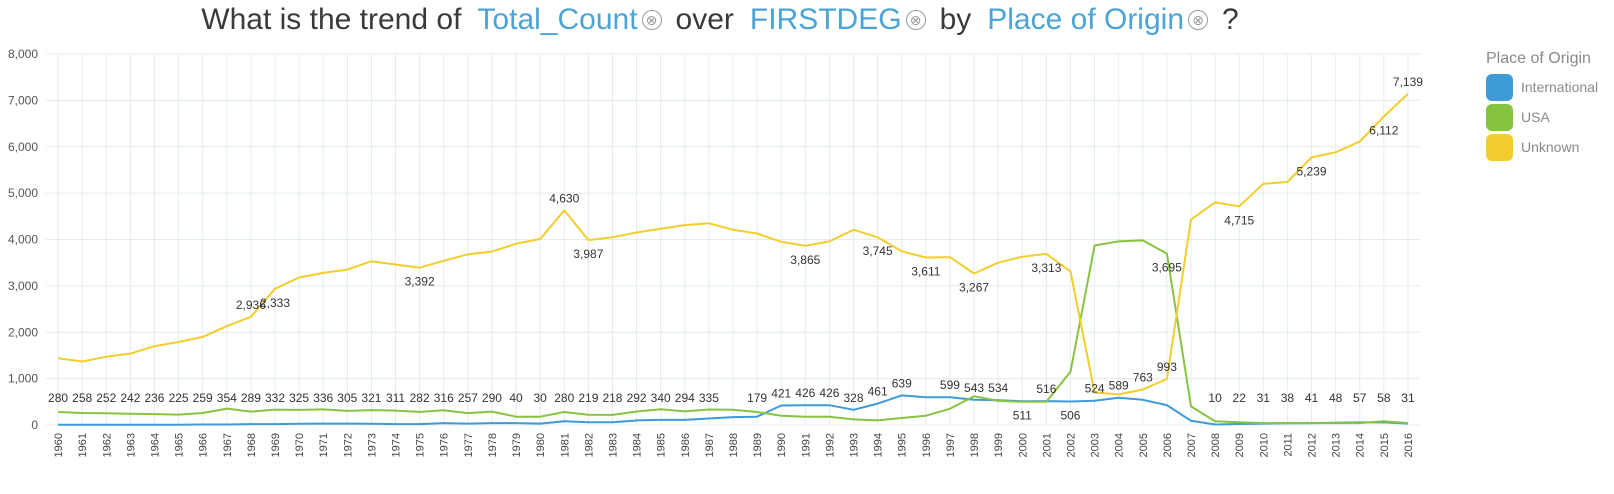 This screenshot has height=494, width=1614. I want to click on x-tick-label: 1974, so click(397, 445).